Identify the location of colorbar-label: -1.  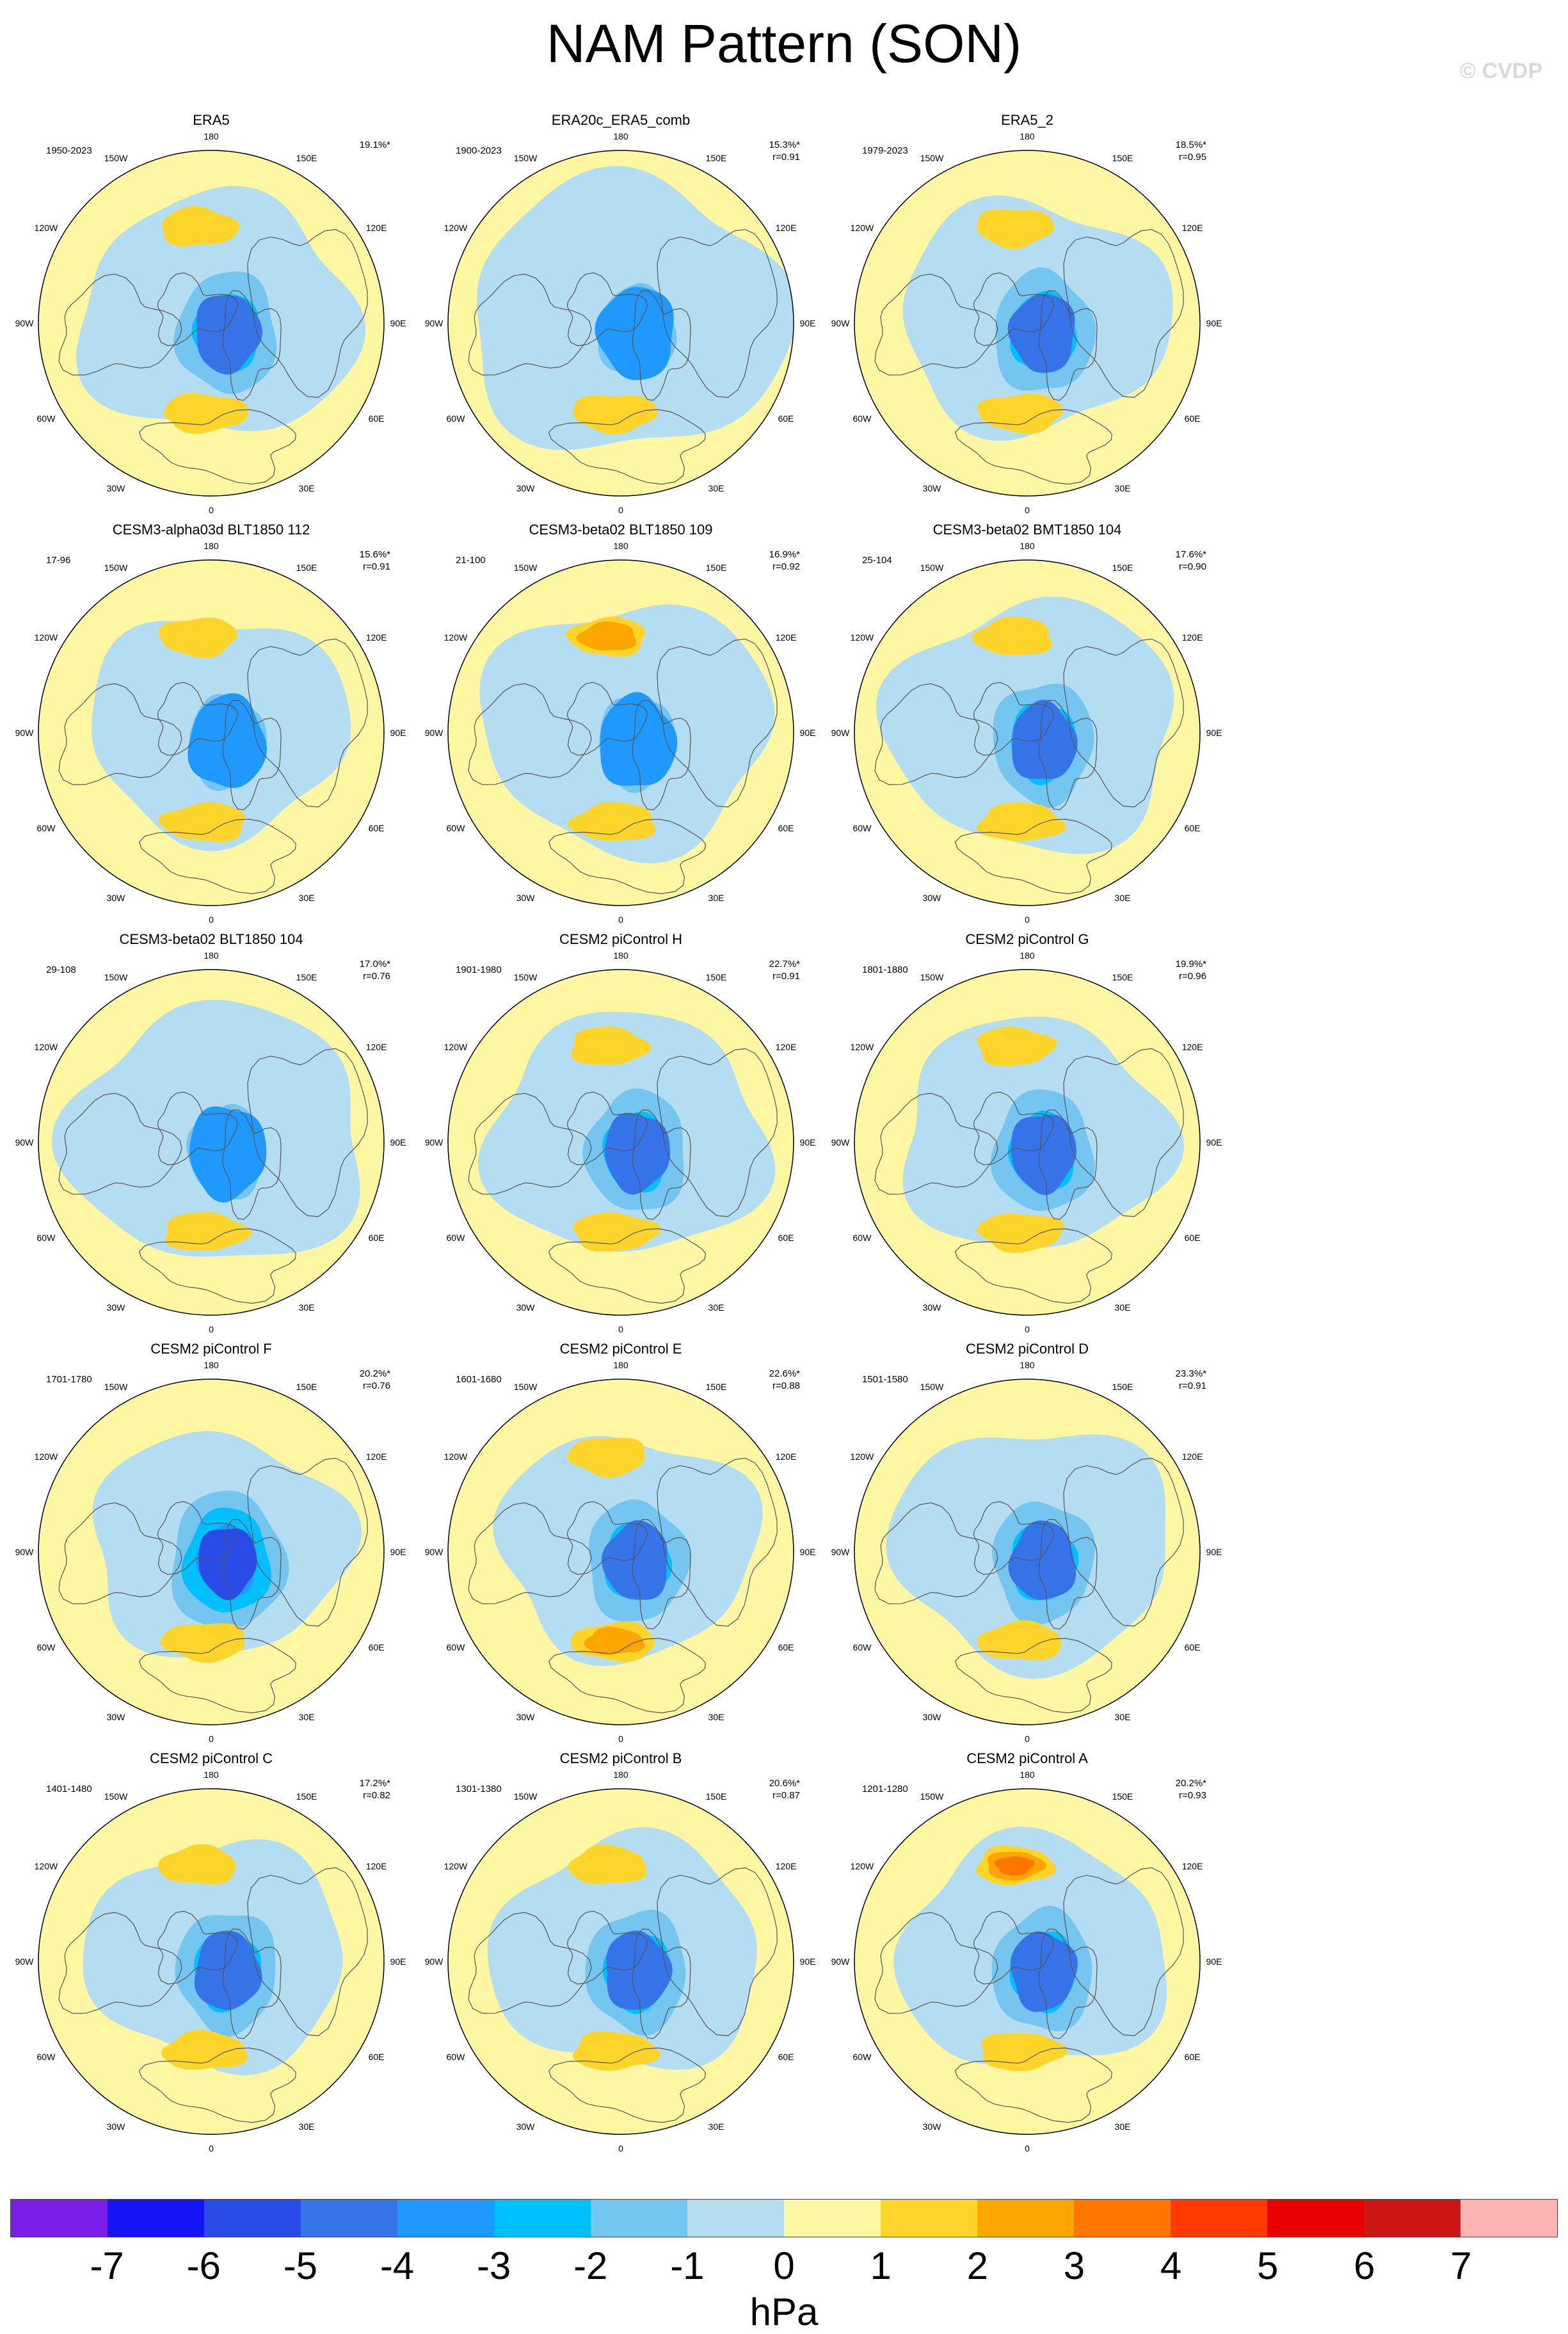
(687, 2265).